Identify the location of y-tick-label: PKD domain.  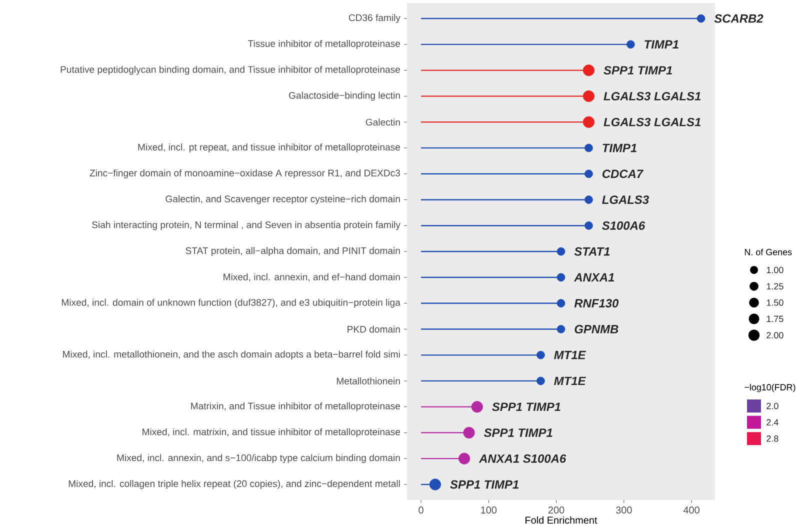
(374, 329).